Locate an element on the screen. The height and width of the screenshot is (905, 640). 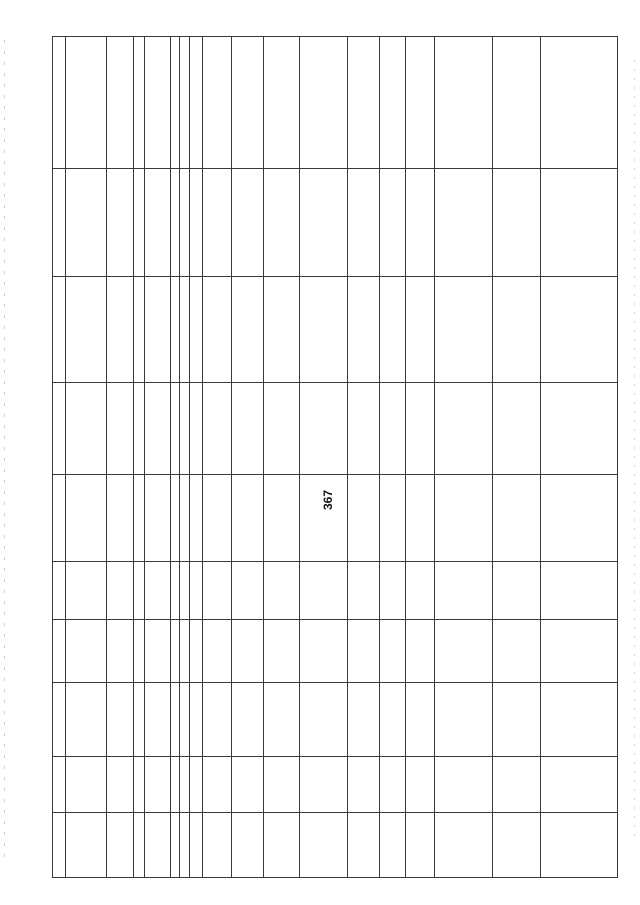
row-address: ул. Бережанская, д. 23 is located at coordinates (184, 784).